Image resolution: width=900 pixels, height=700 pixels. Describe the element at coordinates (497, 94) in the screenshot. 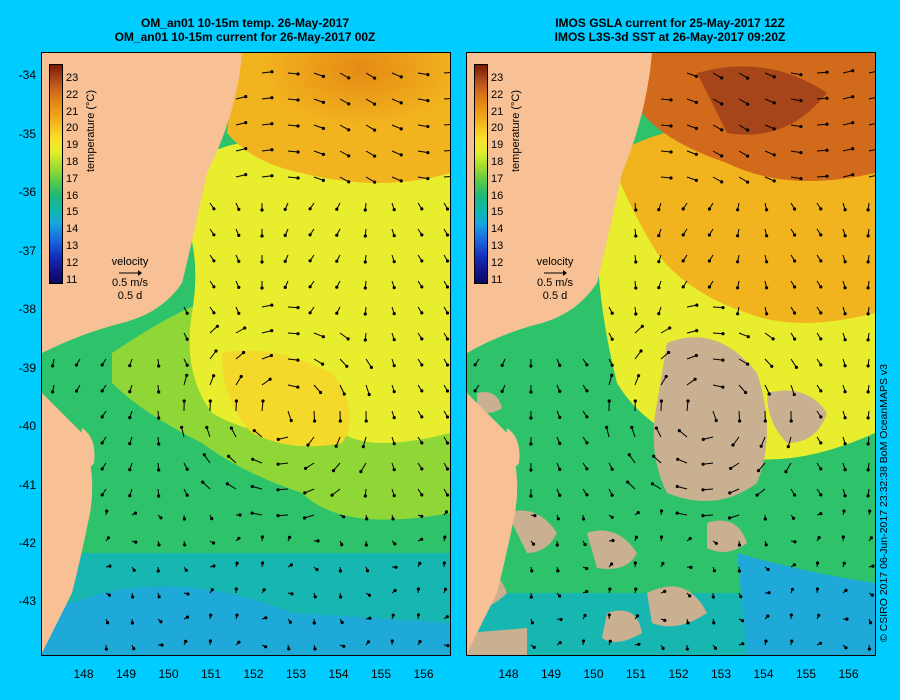

I see `colorbar-tick: 22` at that location.